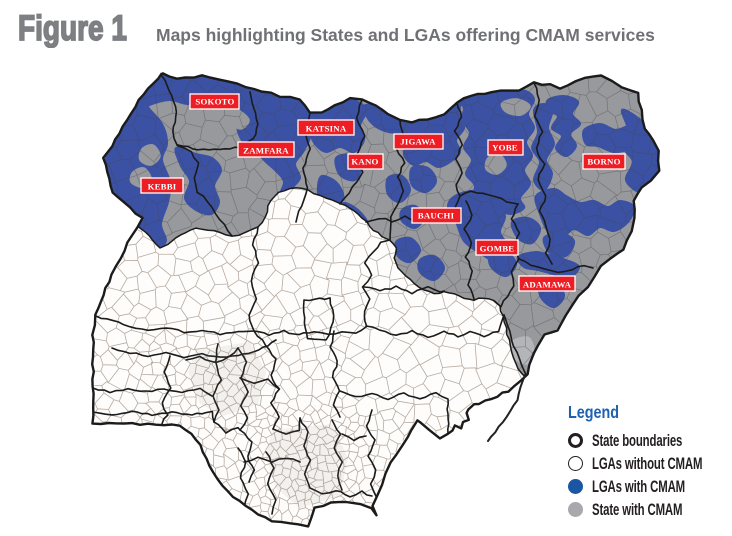 The width and height of the screenshot is (732, 536). Describe the element at coordinates (364, 161) in the screenshot. I see `svg-text: KANO` at that location.